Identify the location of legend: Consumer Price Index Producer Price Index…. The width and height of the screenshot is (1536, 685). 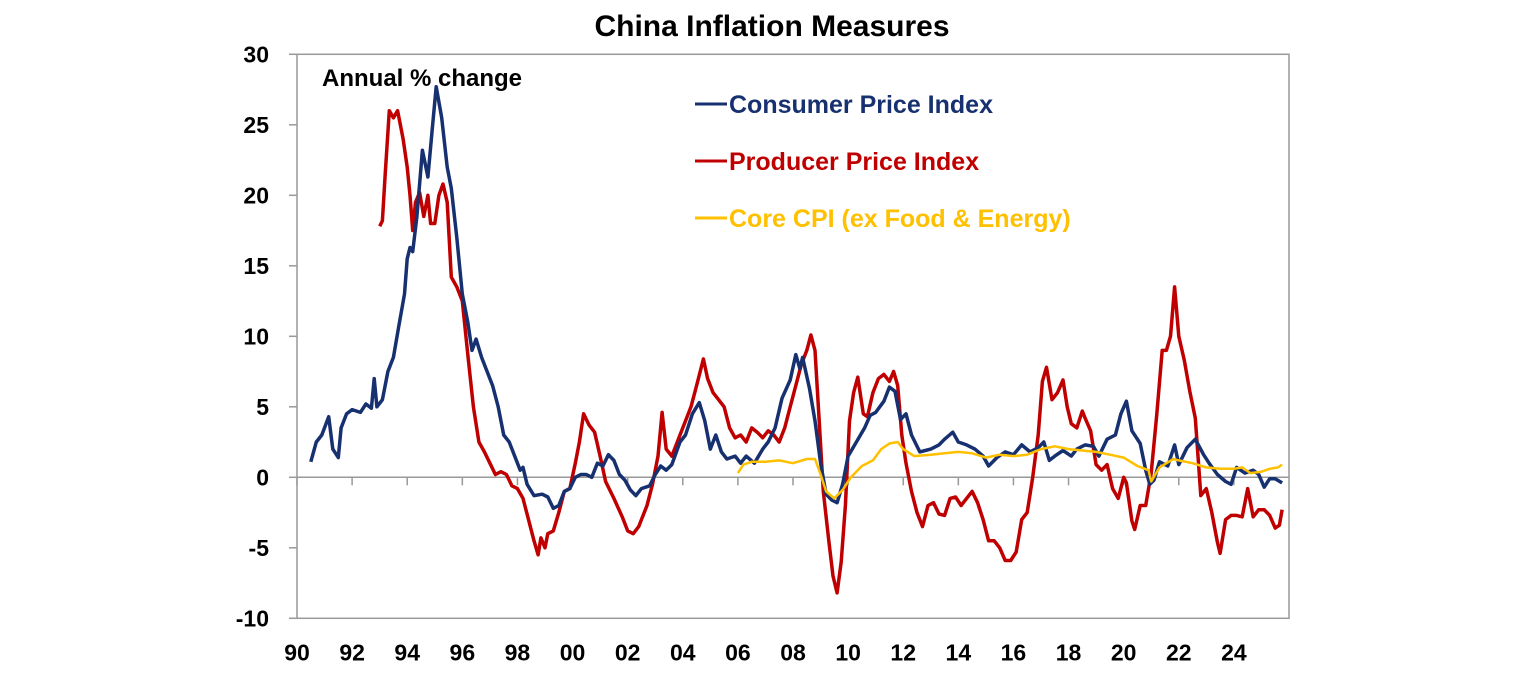
(883, 162).